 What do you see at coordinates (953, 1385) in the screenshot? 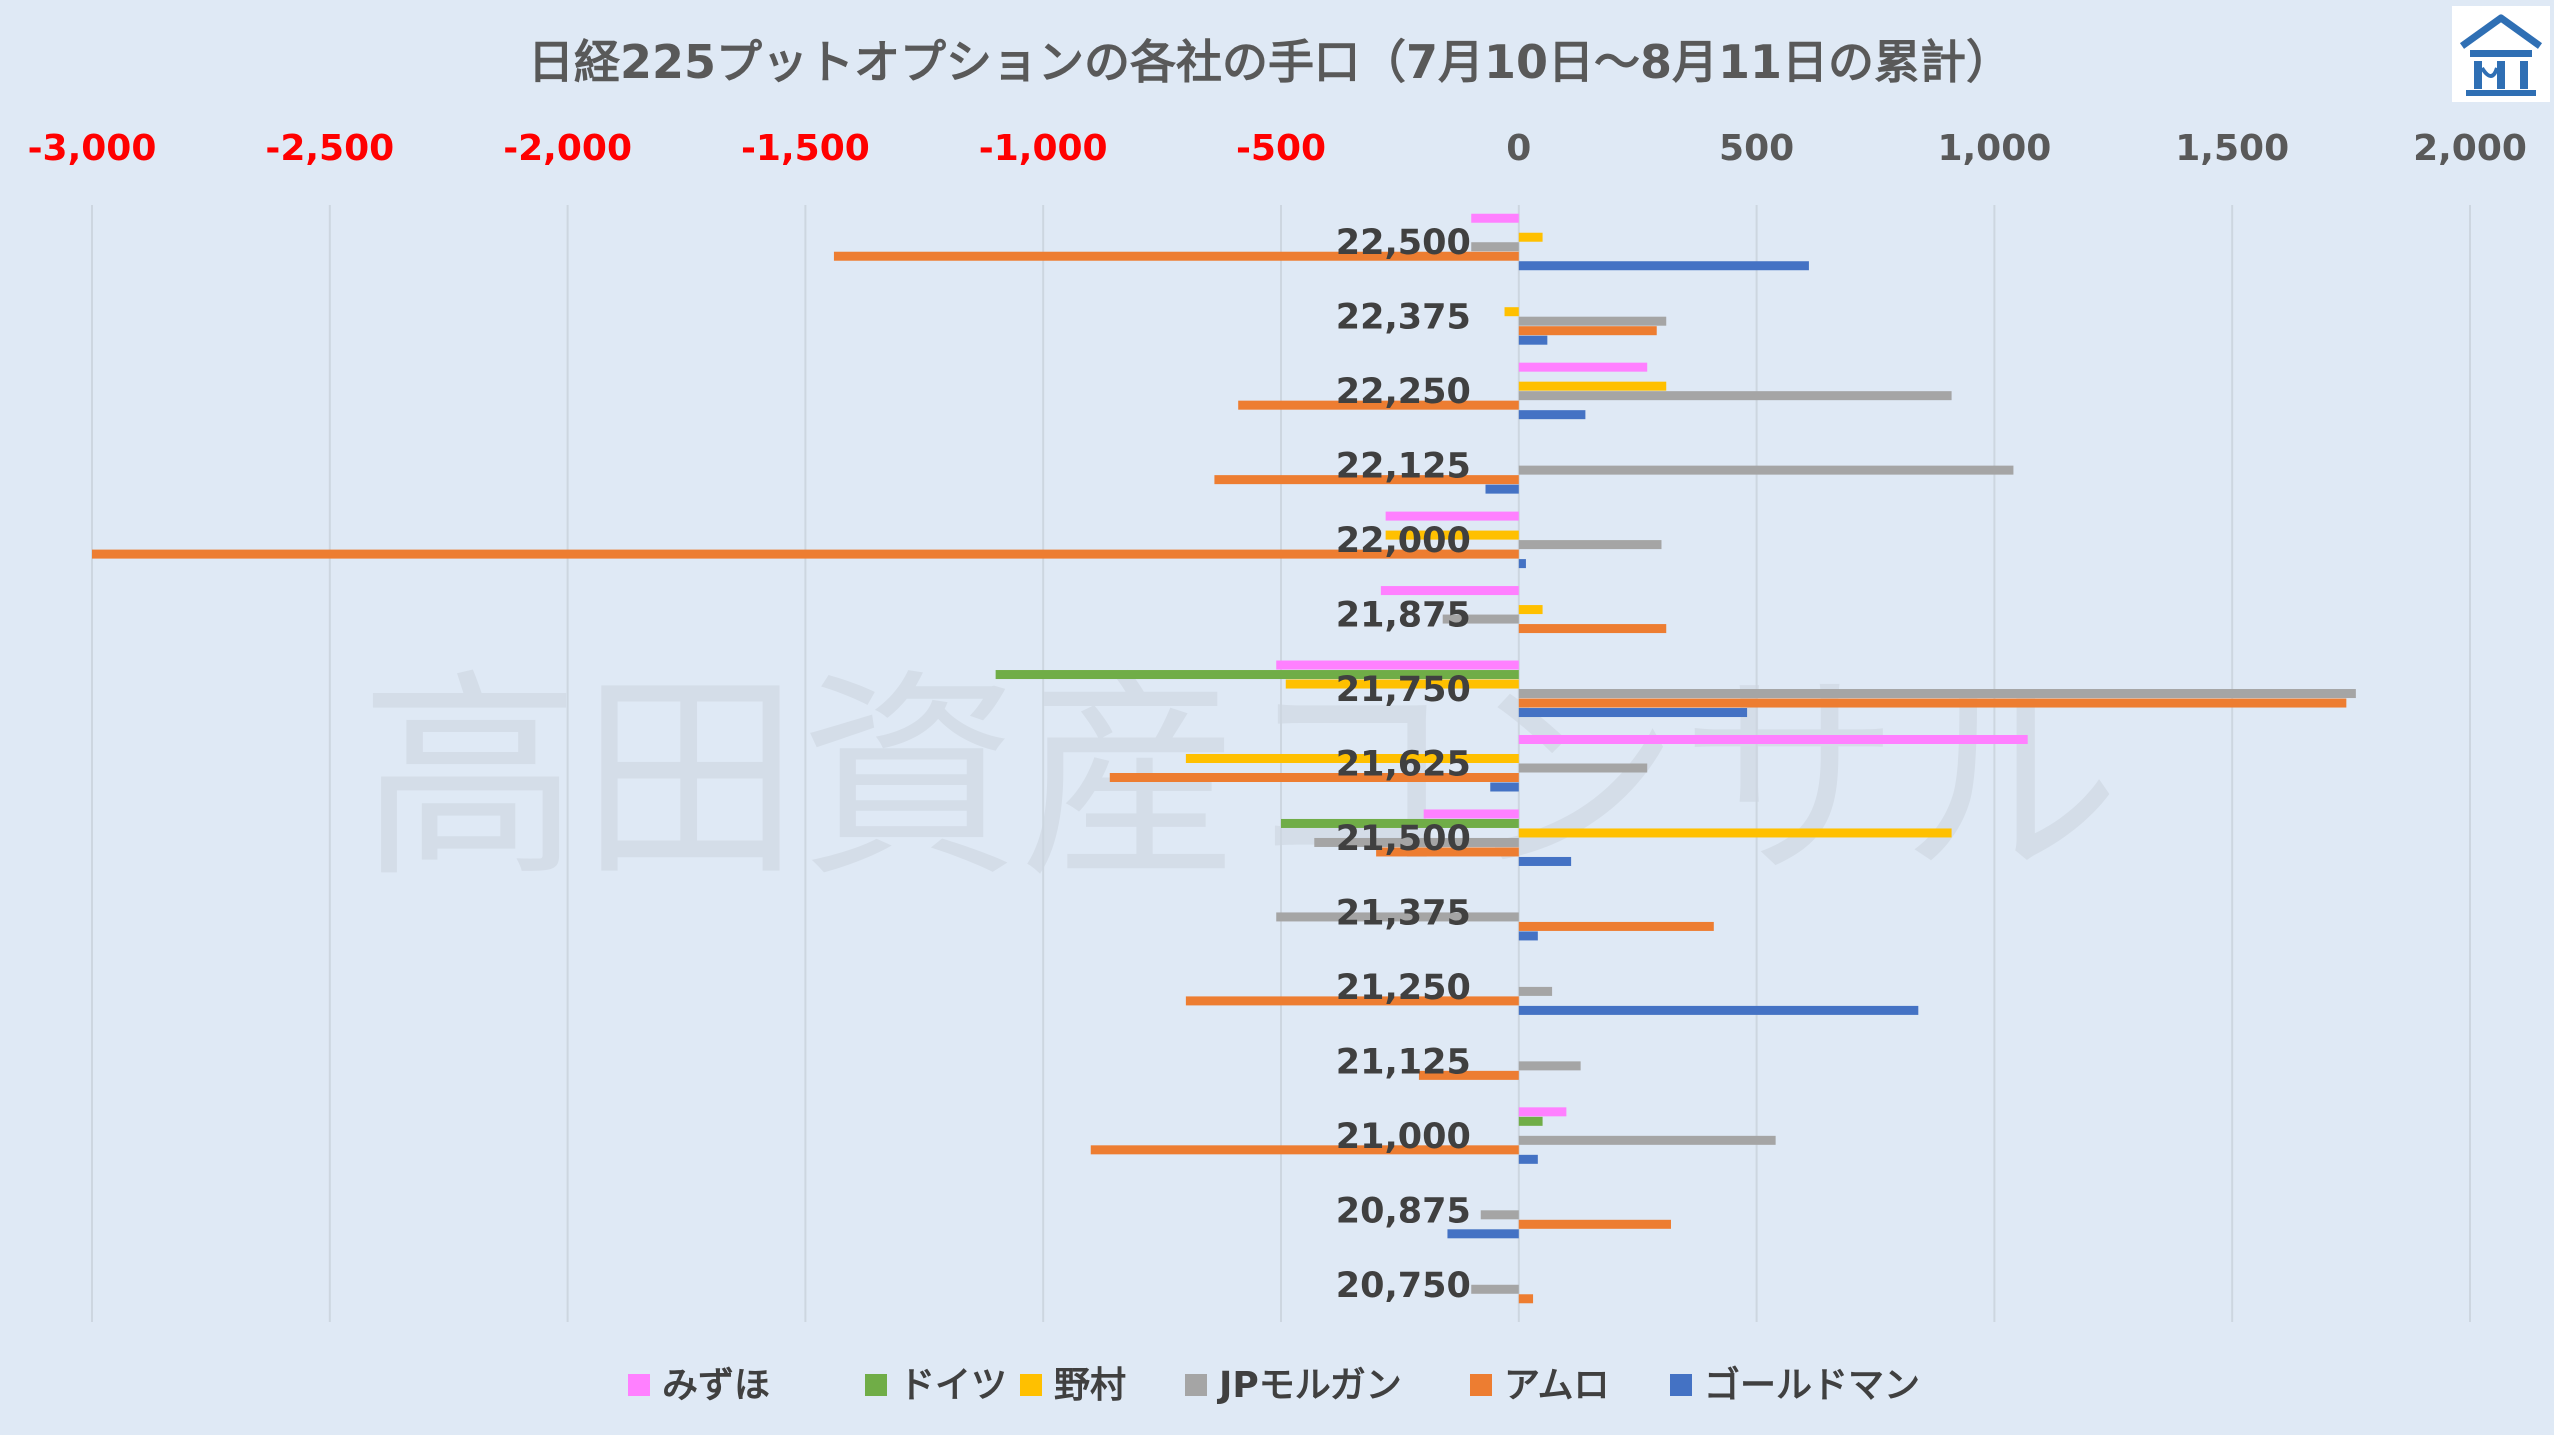
I see `legend-label: ドイツ` at bounding box center [953, 1385].